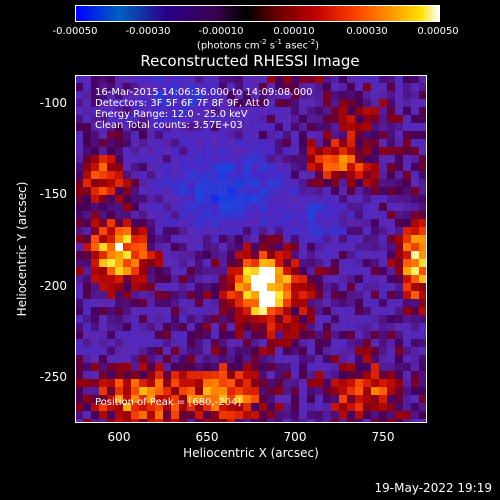 The image size is (500, 500). I want to click on colorbar-tick-label: 0.00010, so click(294, 31).